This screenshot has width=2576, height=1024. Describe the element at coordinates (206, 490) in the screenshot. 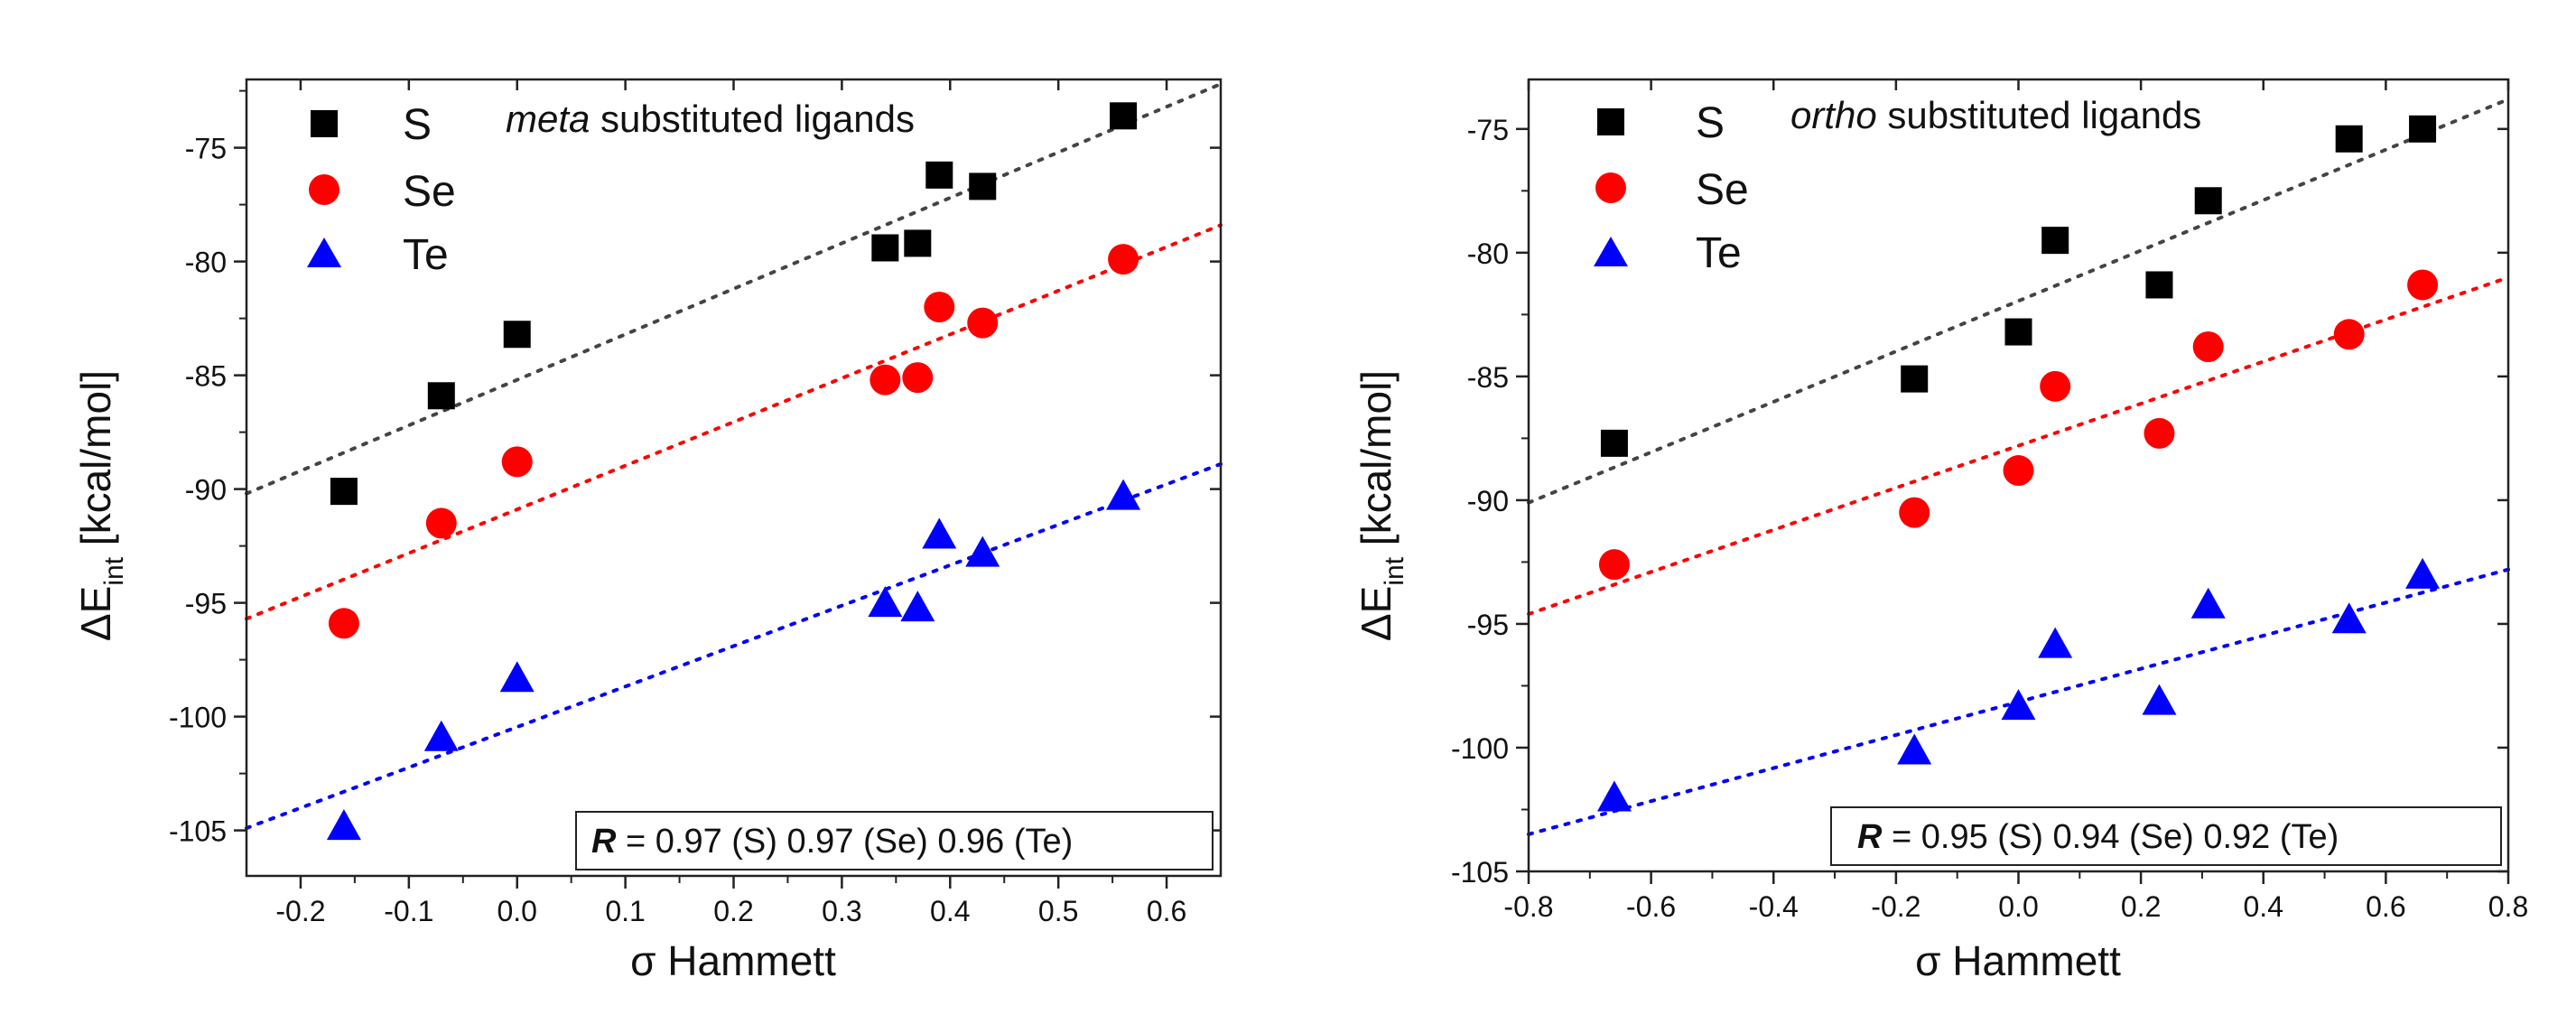

I see `y-tick-label: -90` at that location.